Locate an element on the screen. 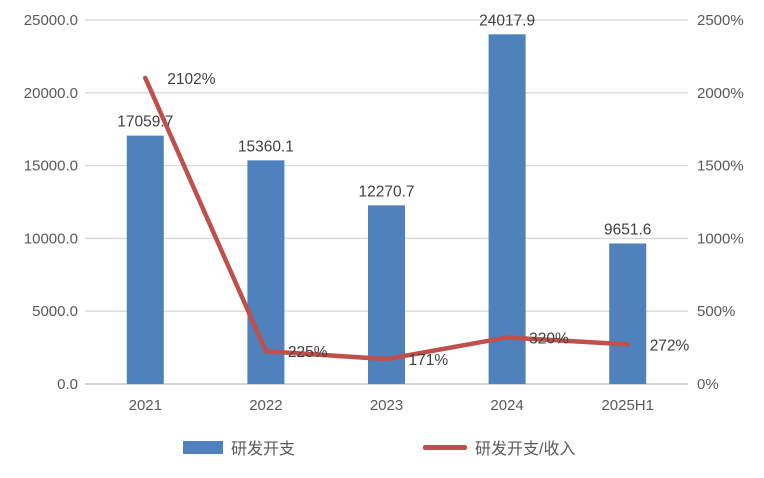  bar-2021 is located at coordinates (145, 259).